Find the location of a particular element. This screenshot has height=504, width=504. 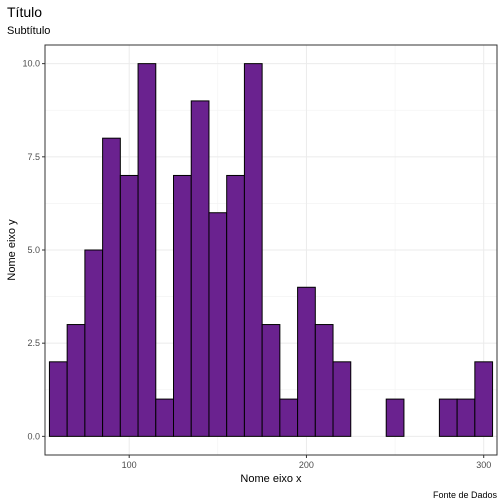

x-tick-label: 300 is located at coordinates (483, 465).